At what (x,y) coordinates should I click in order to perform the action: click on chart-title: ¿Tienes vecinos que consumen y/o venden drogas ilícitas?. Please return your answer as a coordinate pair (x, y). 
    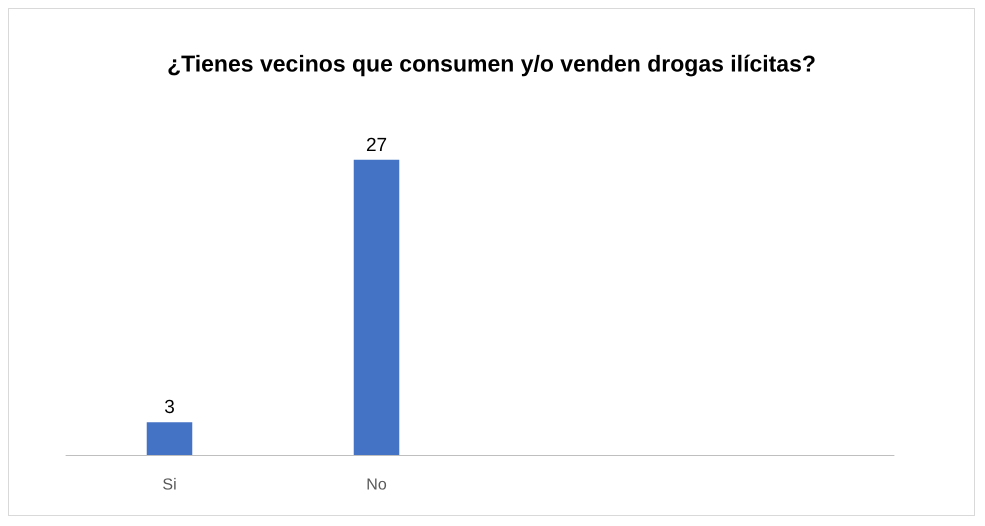
    Looking at the image, I should click on (491, 63).